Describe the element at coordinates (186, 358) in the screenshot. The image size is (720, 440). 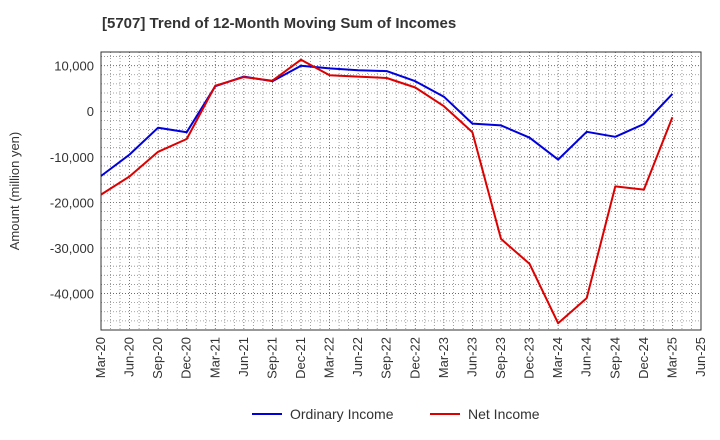
I see `x-tick-label: Dec-20` at that location.